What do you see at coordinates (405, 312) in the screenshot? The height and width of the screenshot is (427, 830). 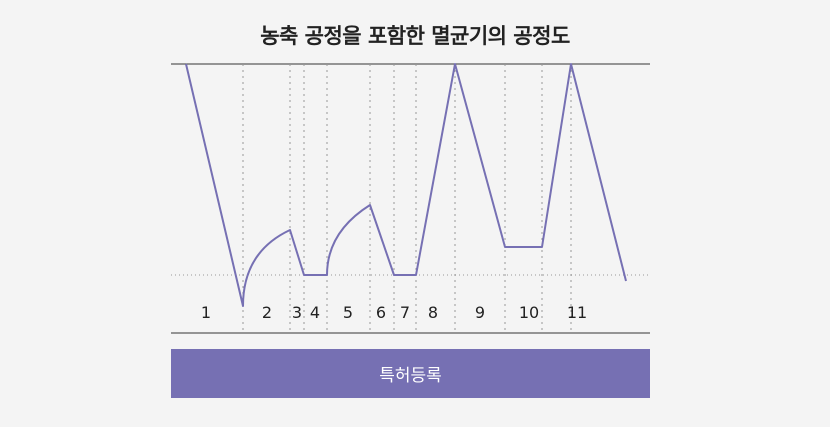 I see `step-label: 7` at bounding box center [405, 312].